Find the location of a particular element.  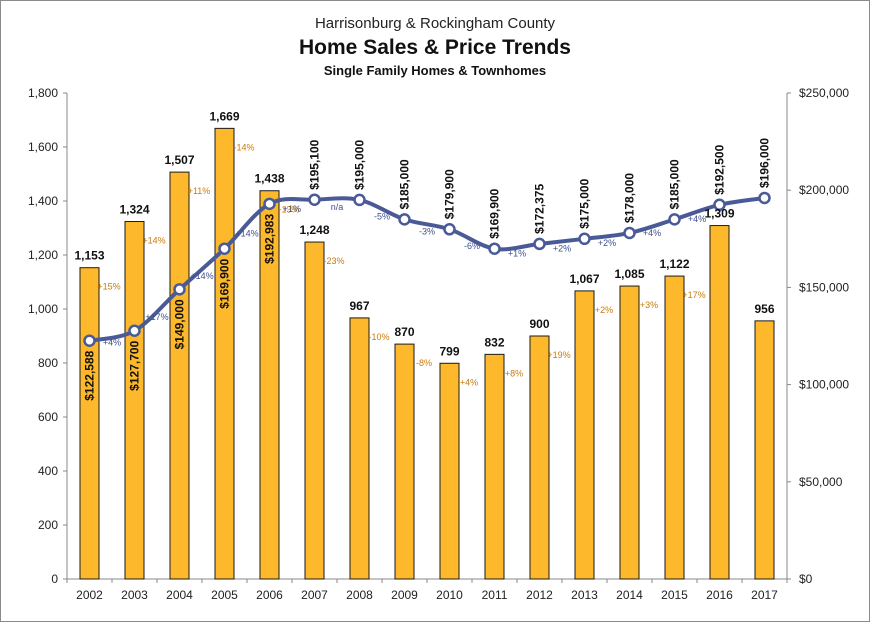

x-tick-label: 2016 is located at coordinates (719, 595).